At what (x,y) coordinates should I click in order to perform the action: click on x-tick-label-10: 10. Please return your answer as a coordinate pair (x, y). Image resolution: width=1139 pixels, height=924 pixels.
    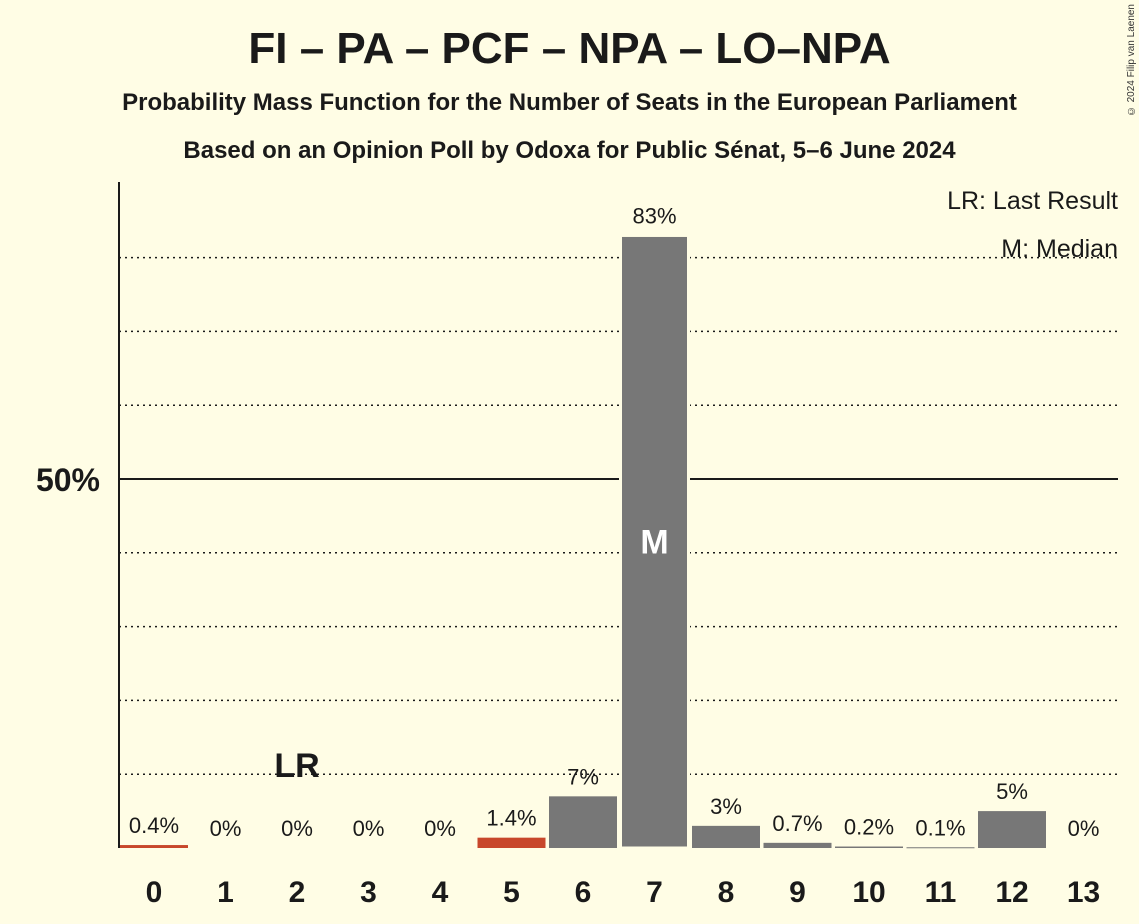
    Looking at the image, I should click on (868, 892).